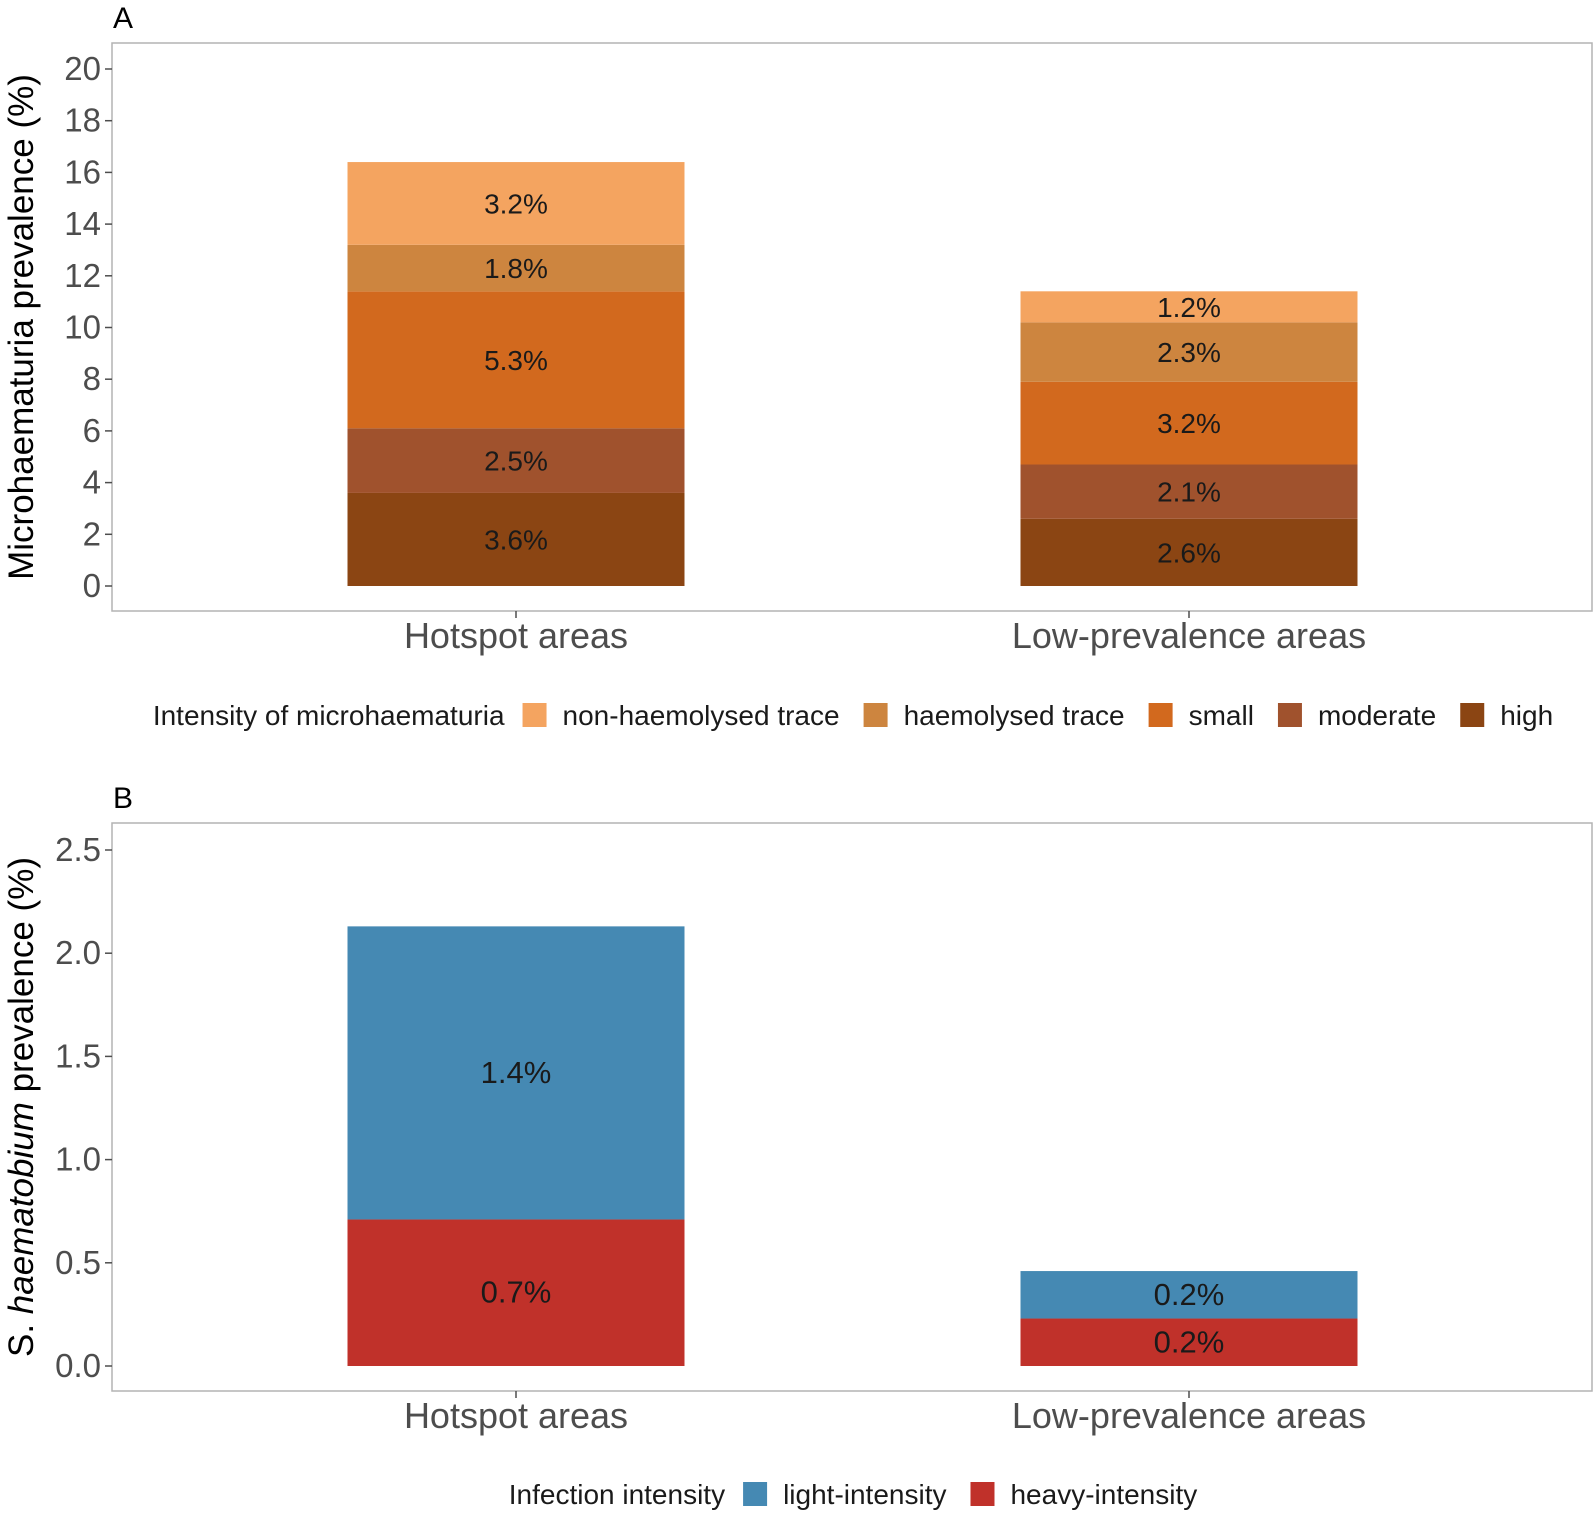 Image resolution: width=1594 pixels, height=1514 pixels. I want to click on legend-title: Infection intensity, so click(617, 1494).